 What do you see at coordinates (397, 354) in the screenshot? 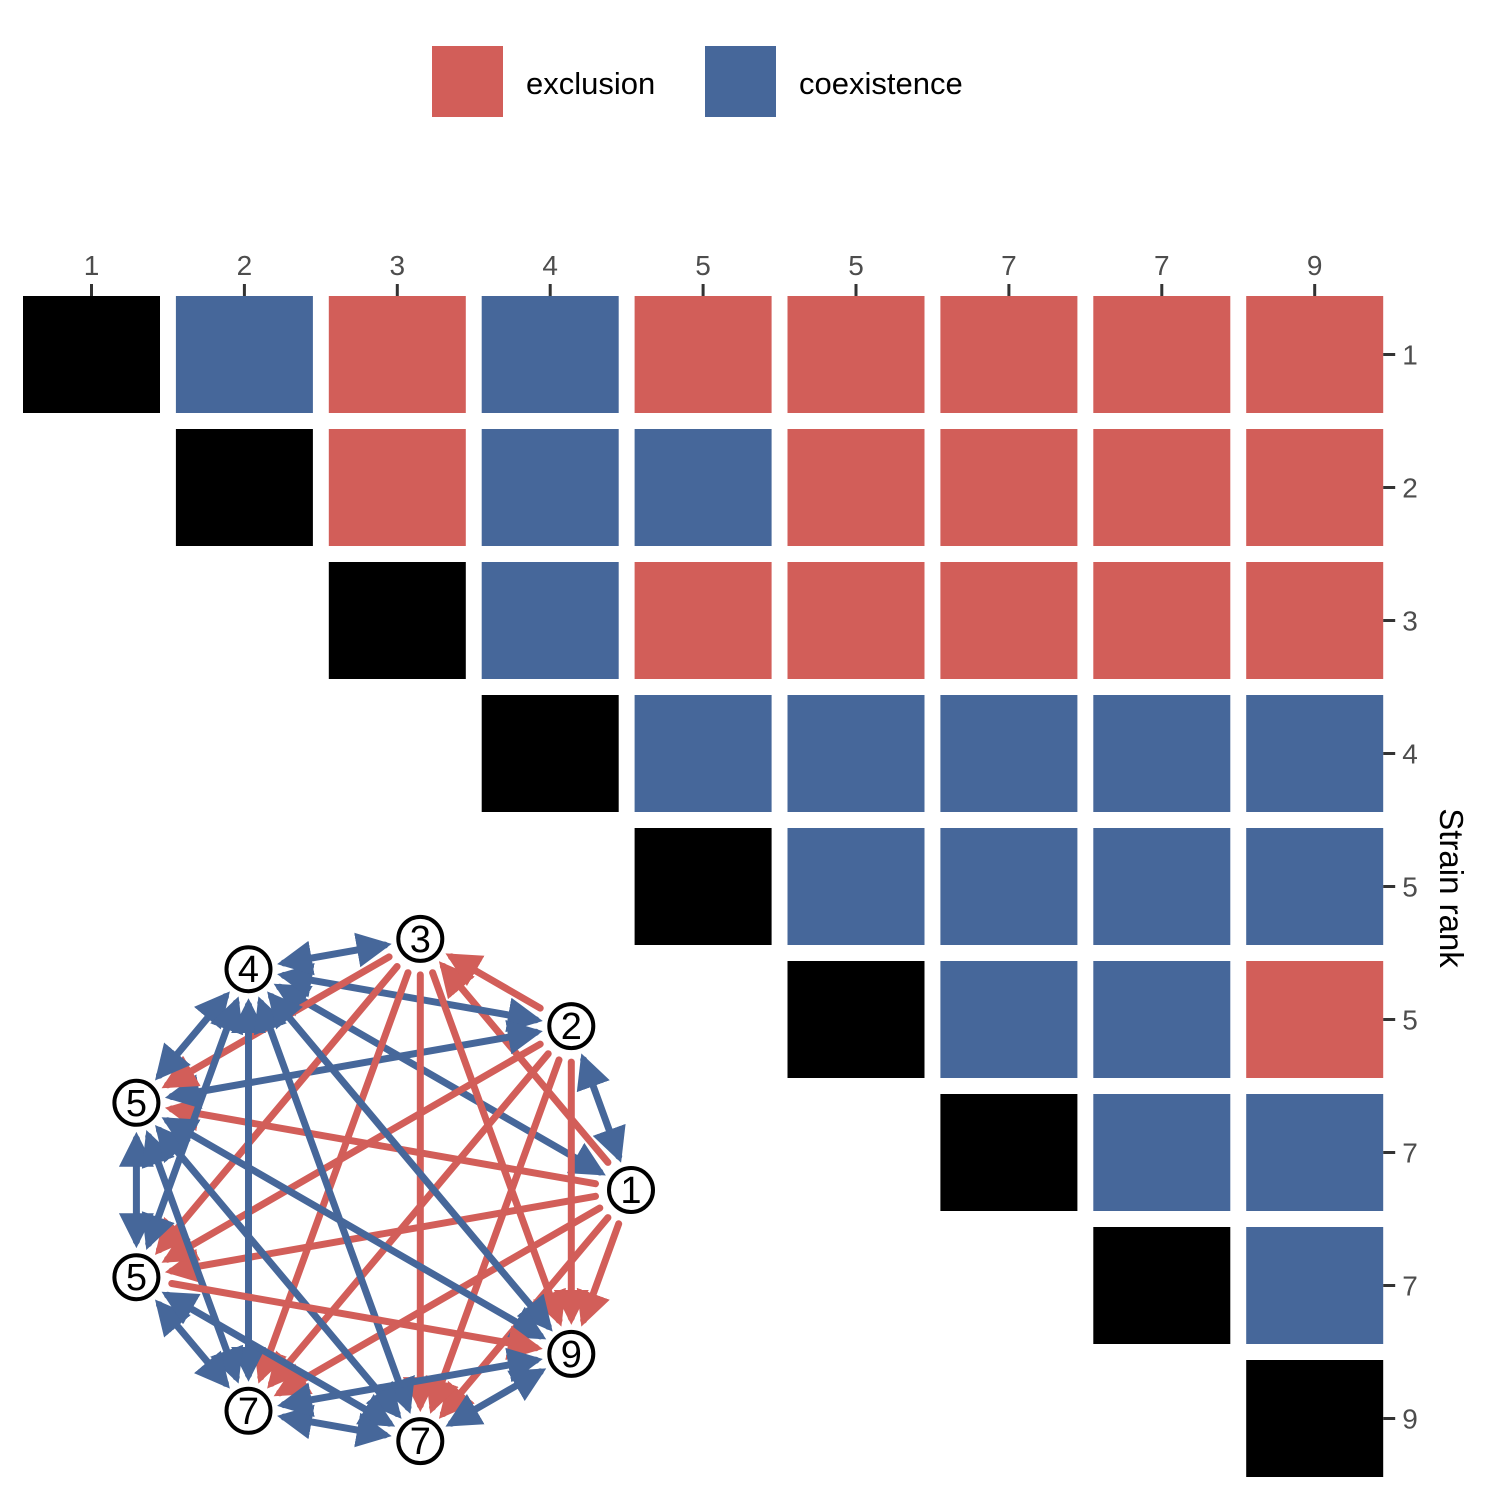
I see `matrix-cell-r1-c3` at bounding box center [397, 354].